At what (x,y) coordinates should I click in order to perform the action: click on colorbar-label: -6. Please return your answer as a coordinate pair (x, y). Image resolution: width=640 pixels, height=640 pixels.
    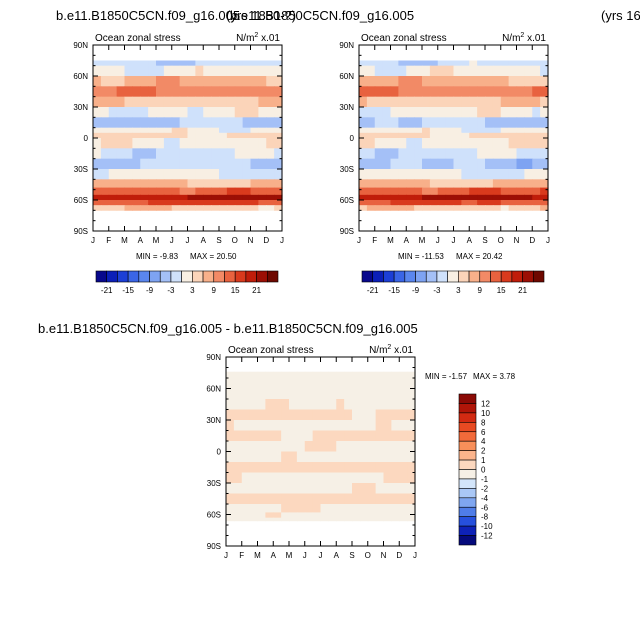
    Looking at the image, I should click on (485, 507).